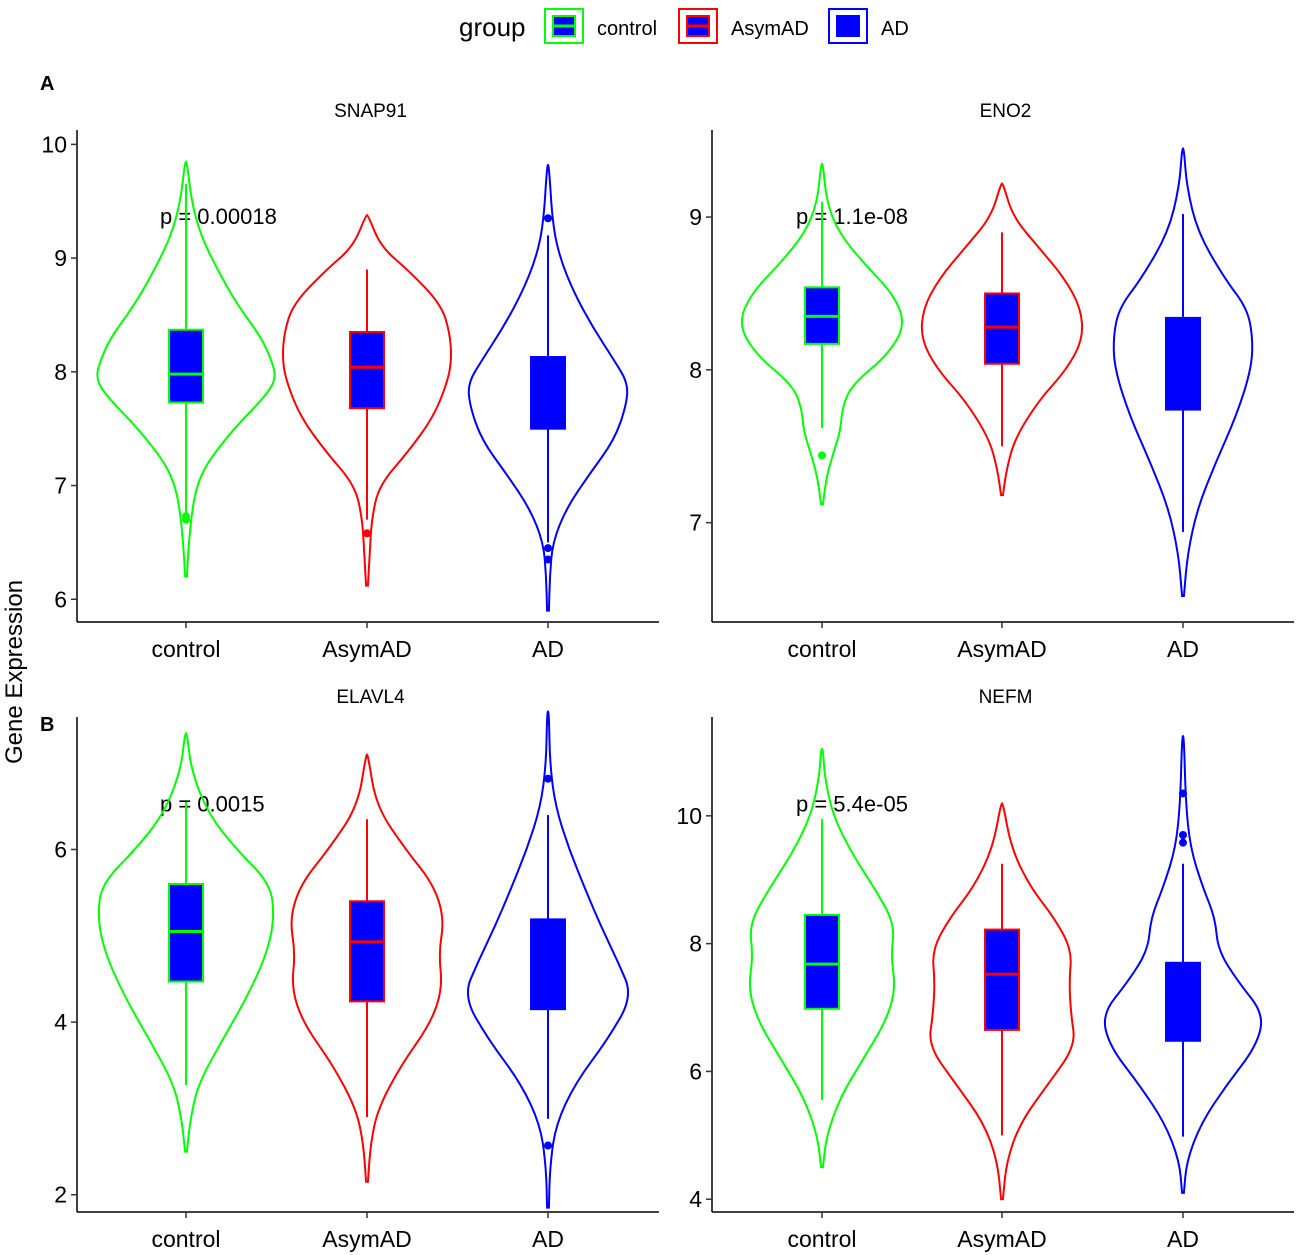  What do you see at coordinates (492, 27) in the screenshot?
I see `legend-title: group` at bounding box center [492, 27].